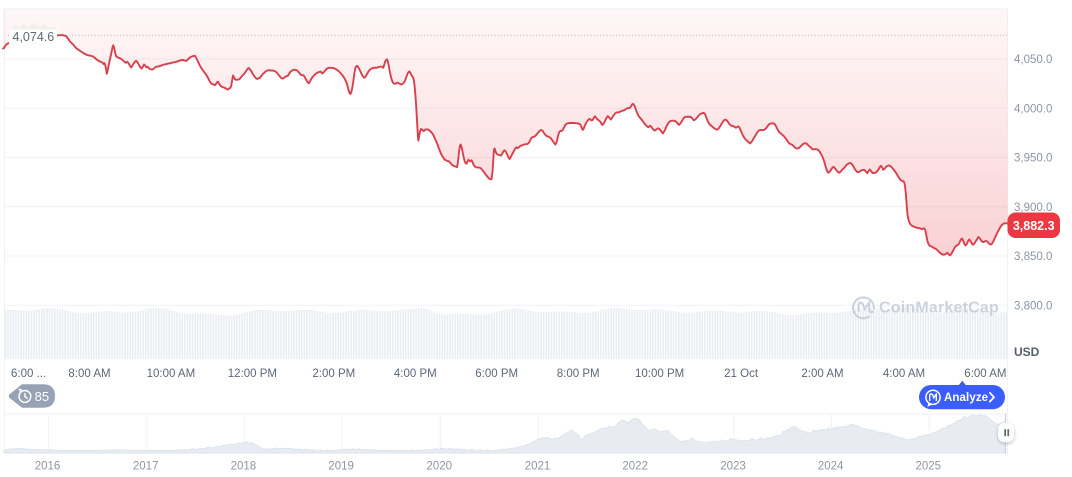 The image size is (1072, 477). Describe the element at coordinates (1033, 257) in the screenshot. I see `svg-text: 3,850.0` at that location.